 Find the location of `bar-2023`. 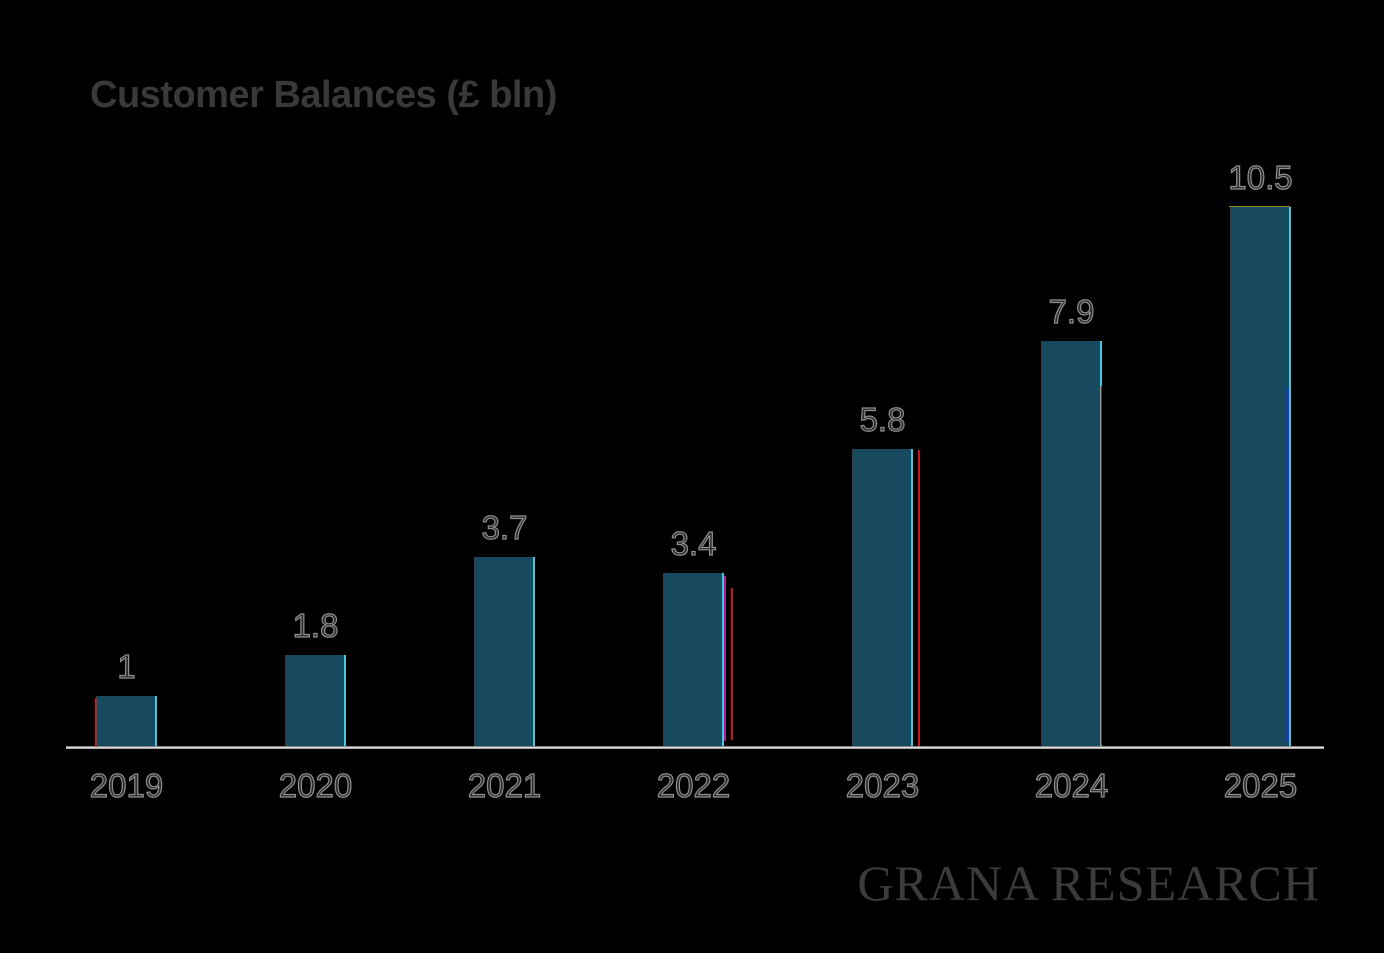

bar-2023 is located at coordinates (882, 598).